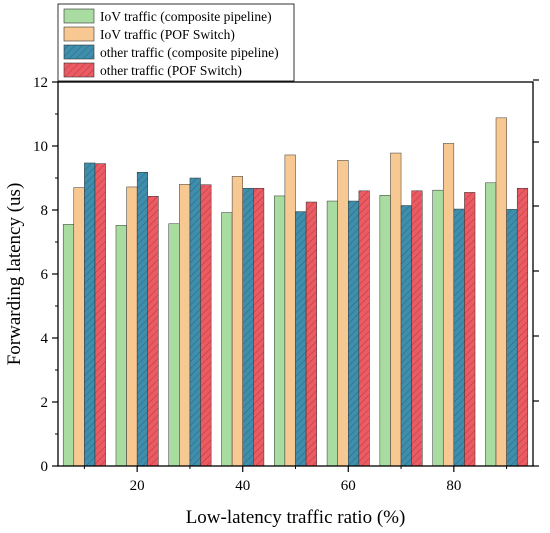  What do you see at coordinates (536, 273) in the screenshot?
I see `right-axis` at bounding box center [536, 273].